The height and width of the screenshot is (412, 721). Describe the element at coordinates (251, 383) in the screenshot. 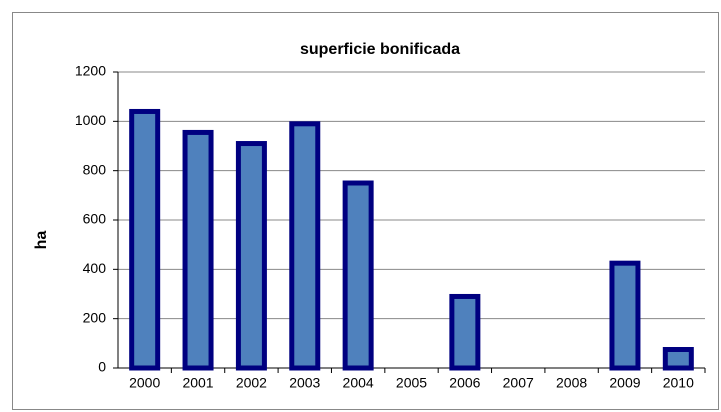

I see `x-tick-label: 2002` at that location.